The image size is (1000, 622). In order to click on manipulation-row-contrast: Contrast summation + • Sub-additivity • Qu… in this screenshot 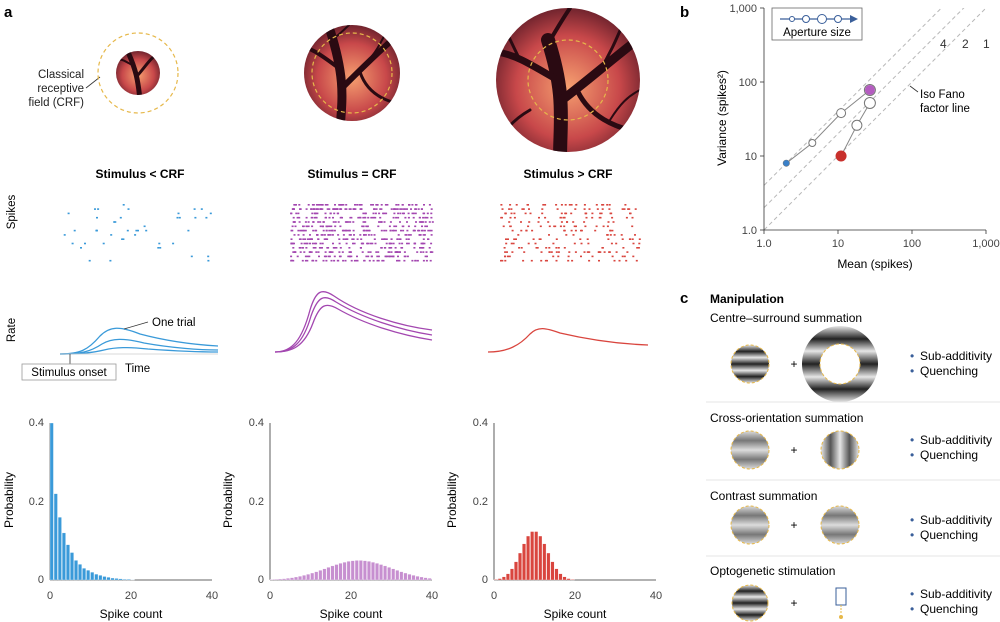, I will do `click(851, 517)`.